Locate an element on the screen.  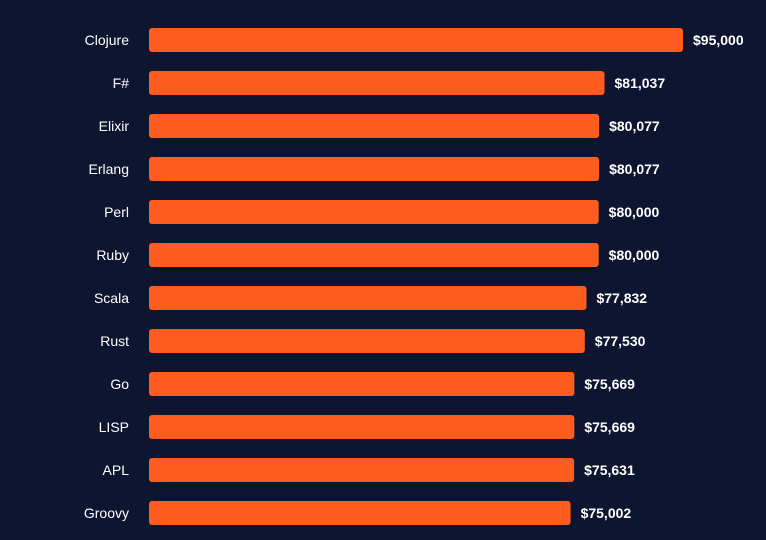
category-label: Go is located at coordinates (119, 384).